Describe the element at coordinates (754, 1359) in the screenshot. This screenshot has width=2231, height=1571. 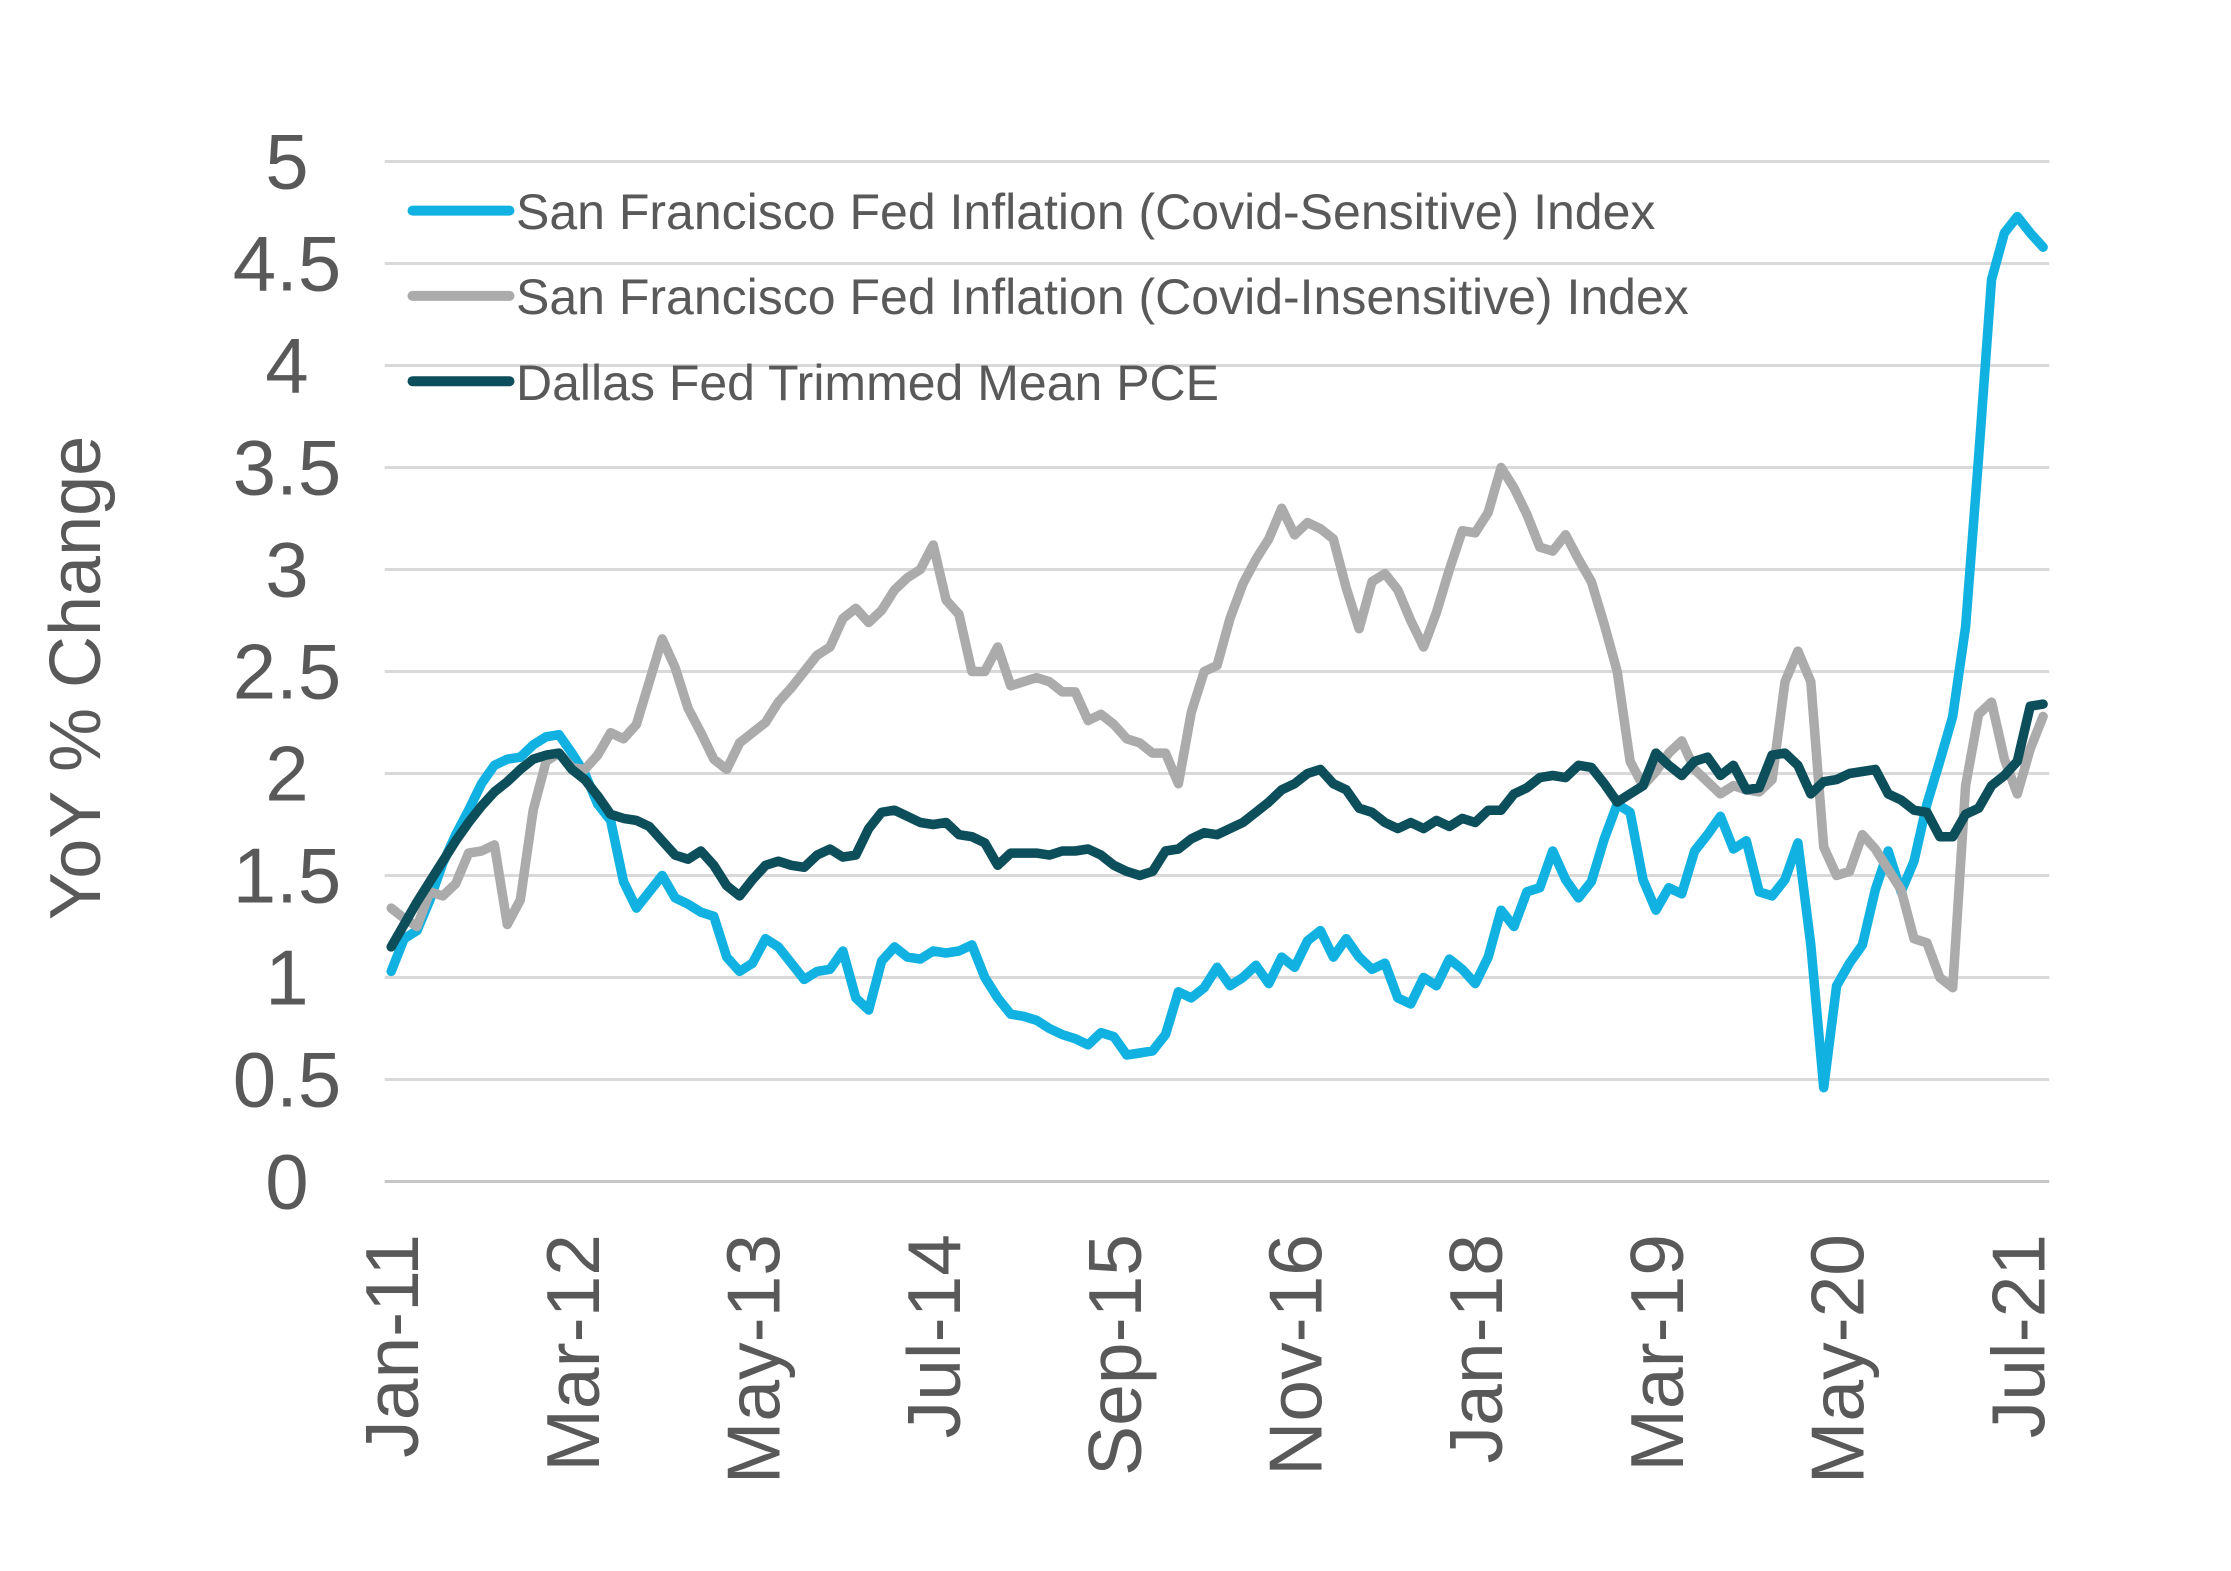
I see `svg-text: May-13` at that location.